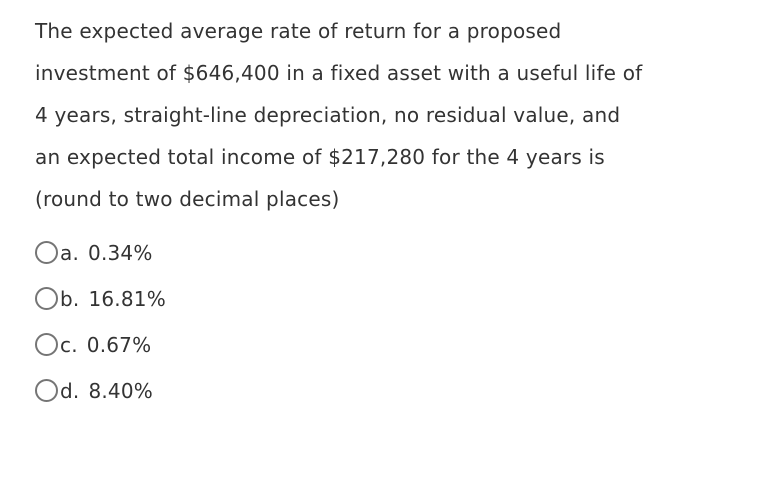 This screenshot has height=478, width=770. I want to click on radio-button-a, so click(46, 252).